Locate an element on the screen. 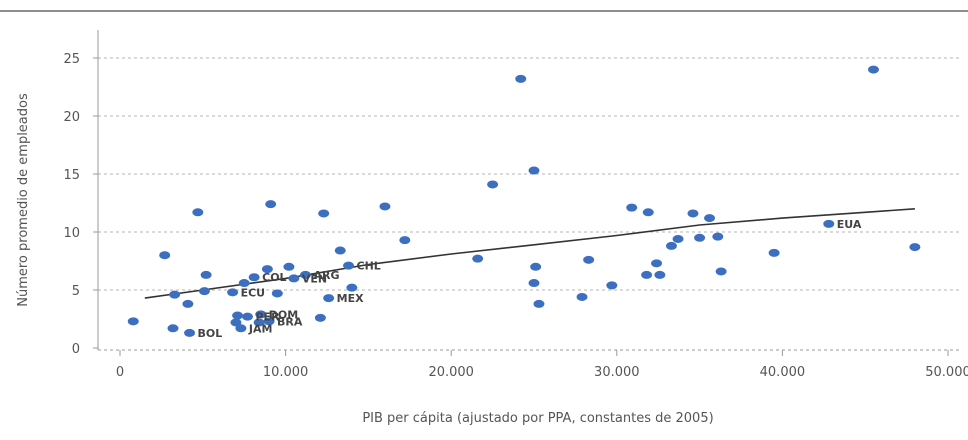 This screenshot has width=968, height=440. point-label: ARG is located at coordinates (326, 275).